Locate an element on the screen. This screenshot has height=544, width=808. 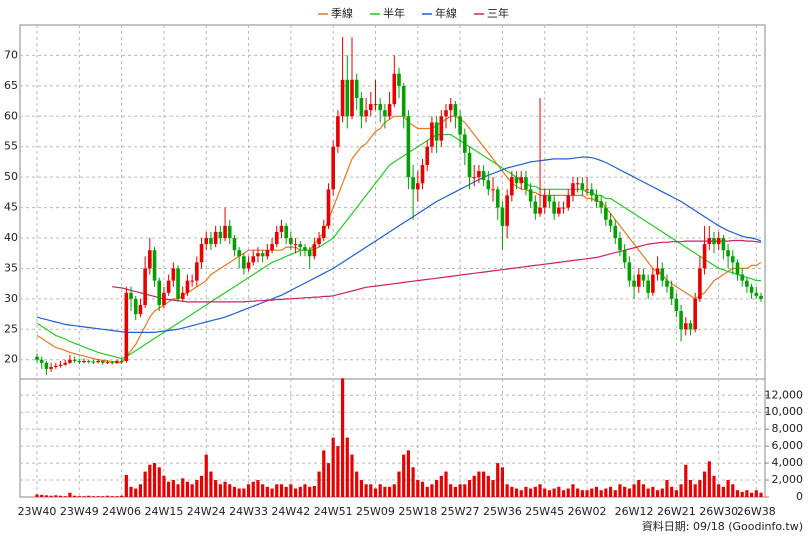
x-tick-label: 24W33 is located at coordinates (248, 511).